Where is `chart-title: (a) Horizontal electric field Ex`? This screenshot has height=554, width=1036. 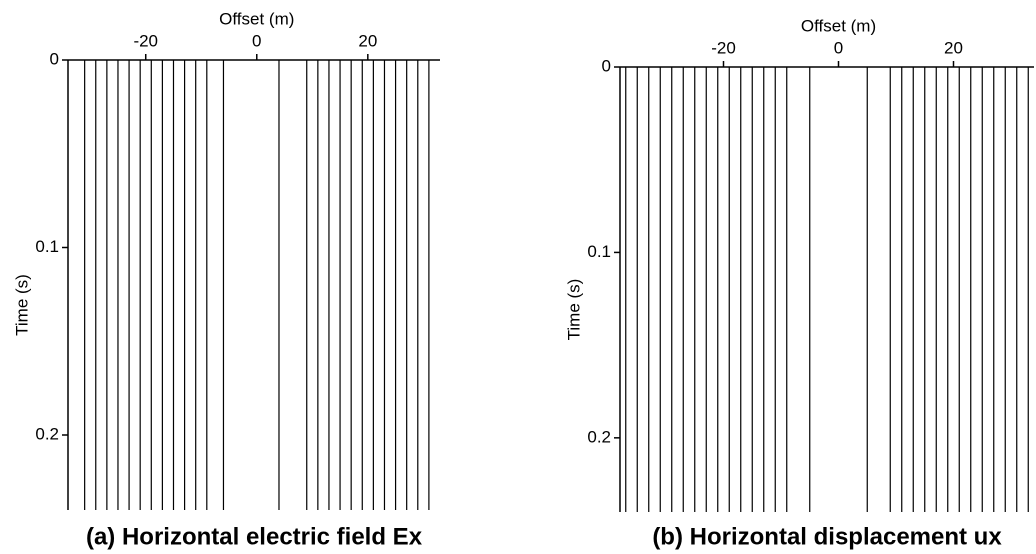
chart-title: (a) Horizontal electric field Ex is located at coordinates (254, 536).